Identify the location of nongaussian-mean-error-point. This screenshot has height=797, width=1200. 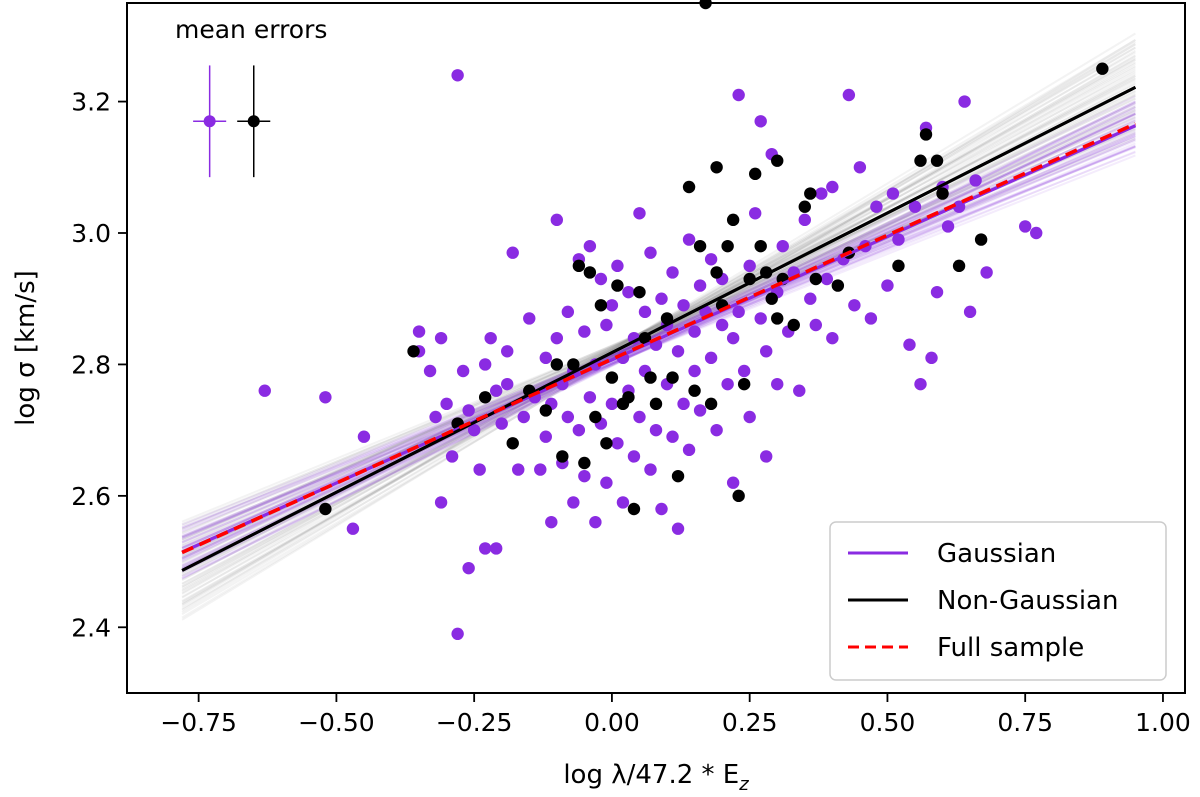
(253, 121).